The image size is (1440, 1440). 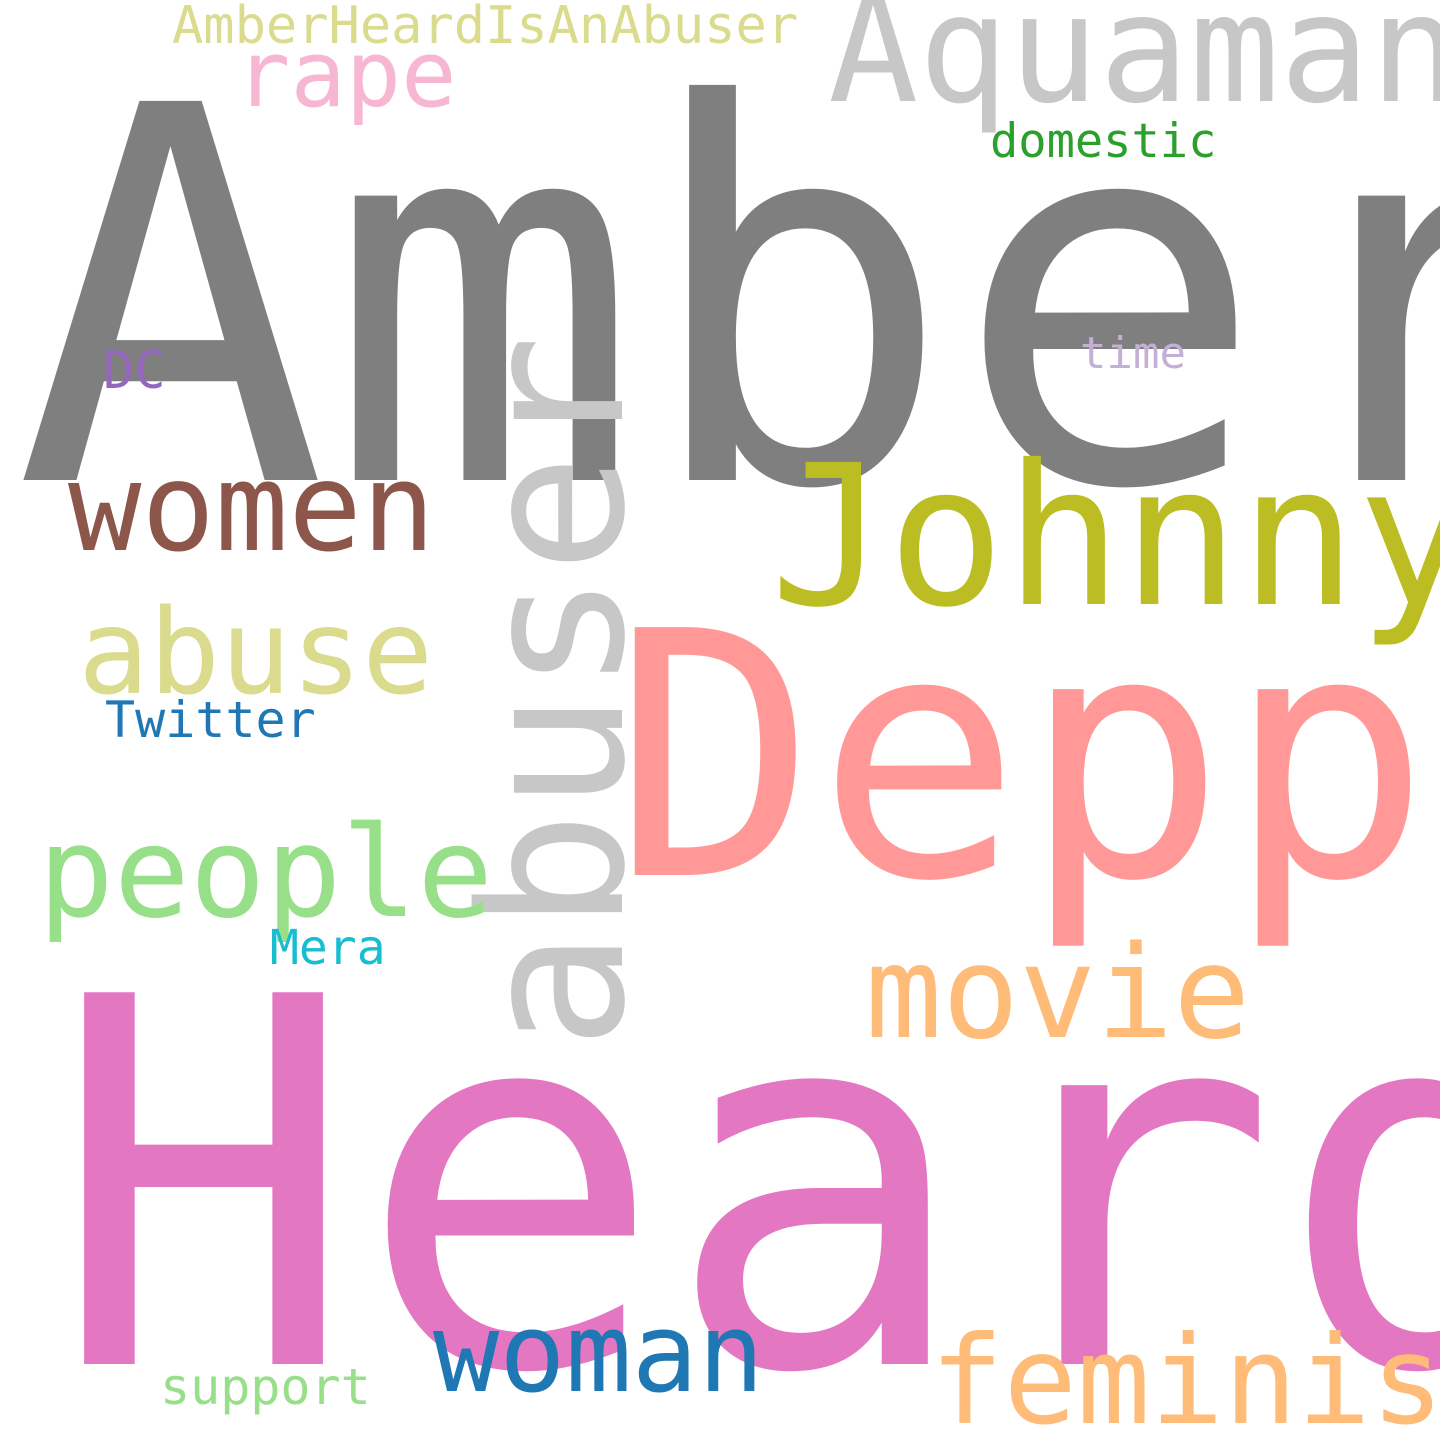 I want to click on word-johnny: Johnny, so click(x=1105, y=536).